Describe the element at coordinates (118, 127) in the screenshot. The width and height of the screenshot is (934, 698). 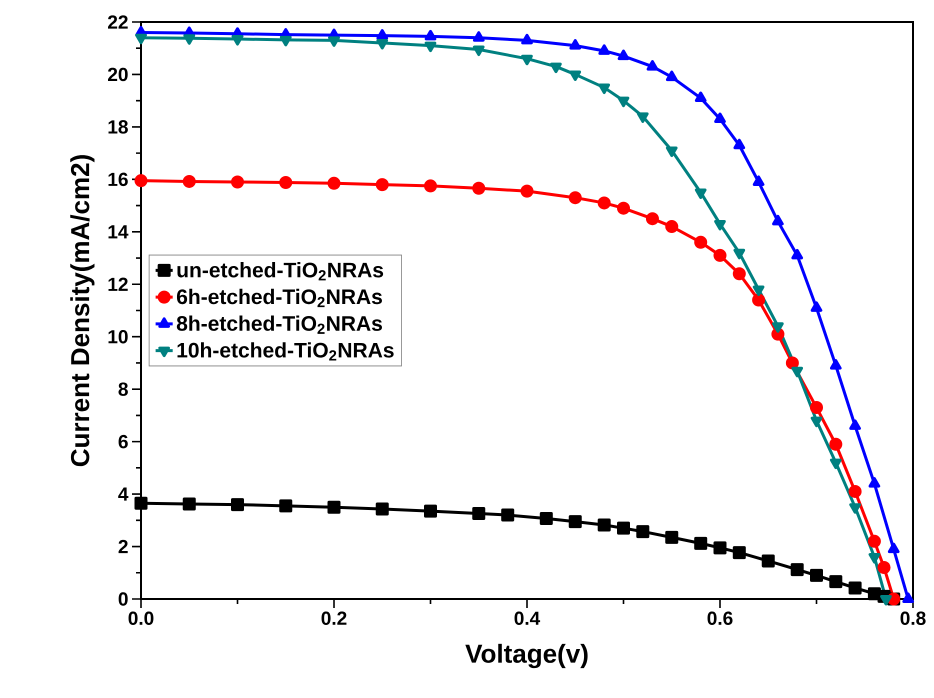
I see `y-tick-label: 18` at that location.